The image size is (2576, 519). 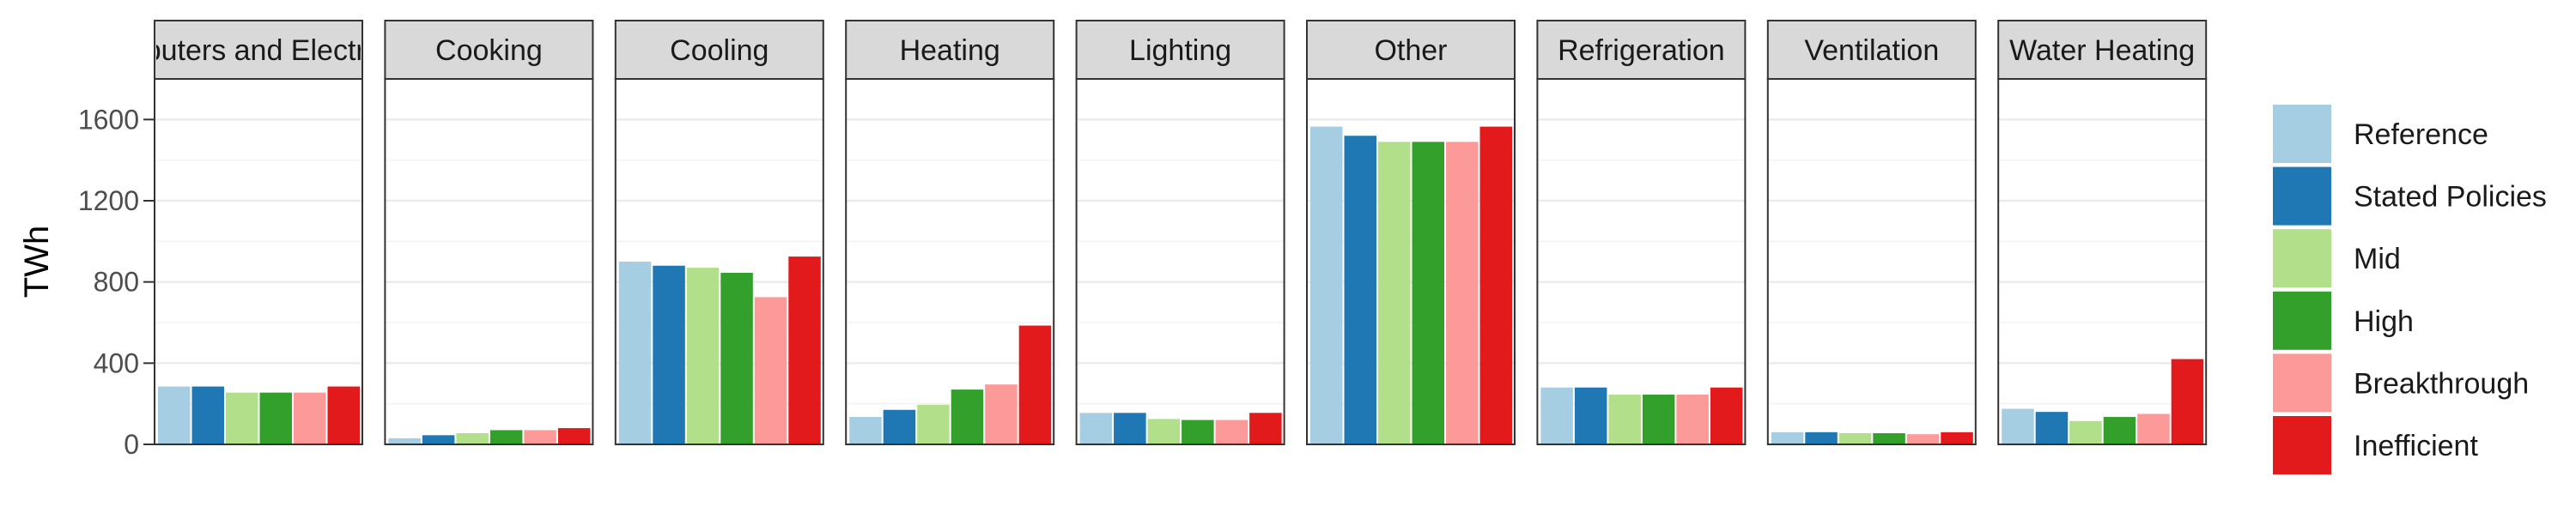 I want to click on legend-label: Inefficient, so click(x=2416, y=446).